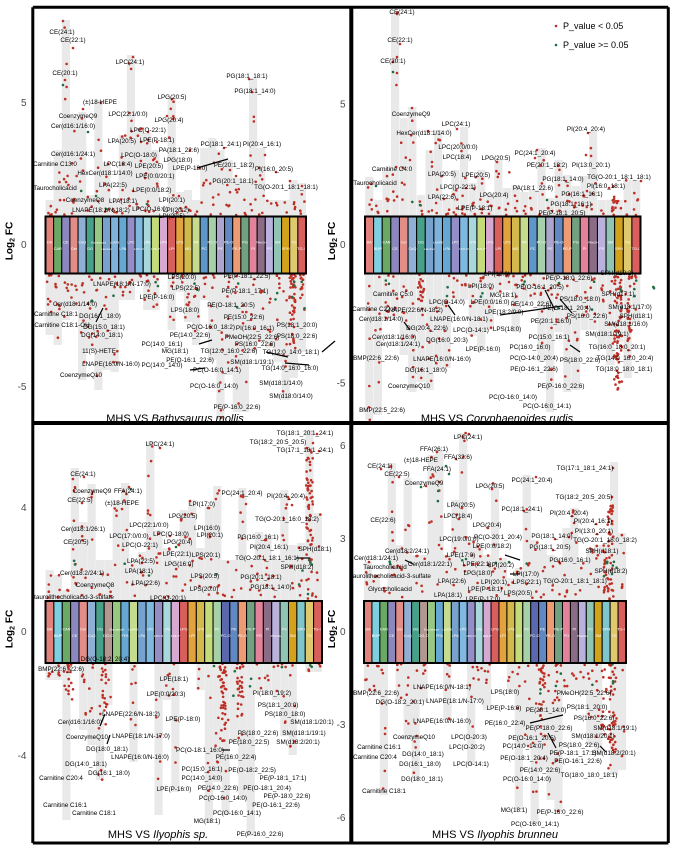 The width and height of the screenshot is (681, 851). What do you see at coordinates (547, 406) in the screenshot?
I see `svg-text: PC(O-16:0_14:1)` at bounding box center [547, 406].